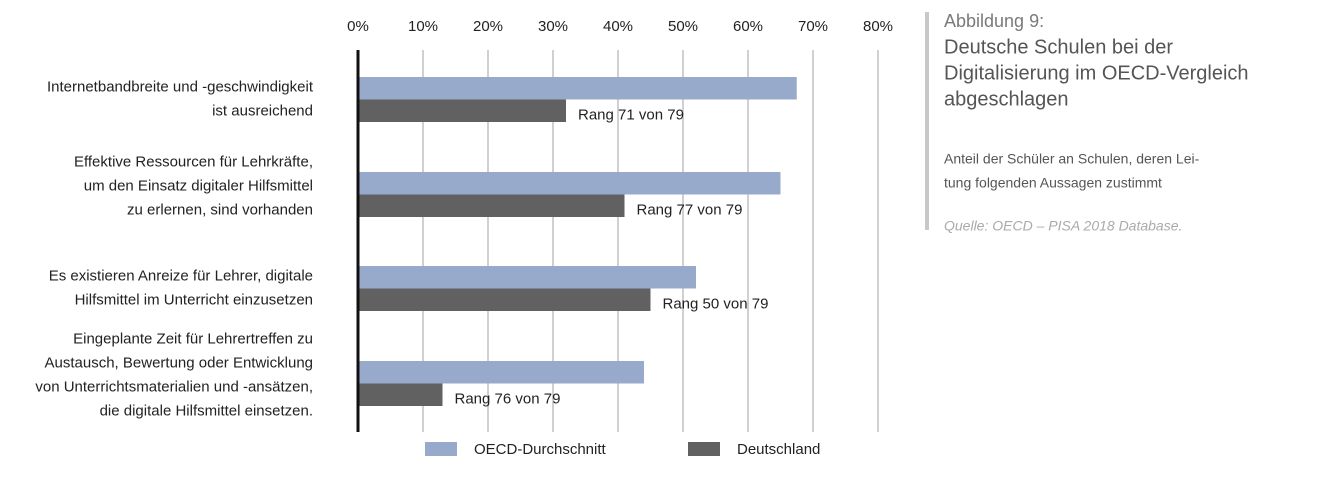 Image resolution: width=1323 pixels, height=487 pixels. What do you see at coordinates (878, 26) in the screenshot?
I see `x-tick-label: 80%` at bounding box center [878, 26].